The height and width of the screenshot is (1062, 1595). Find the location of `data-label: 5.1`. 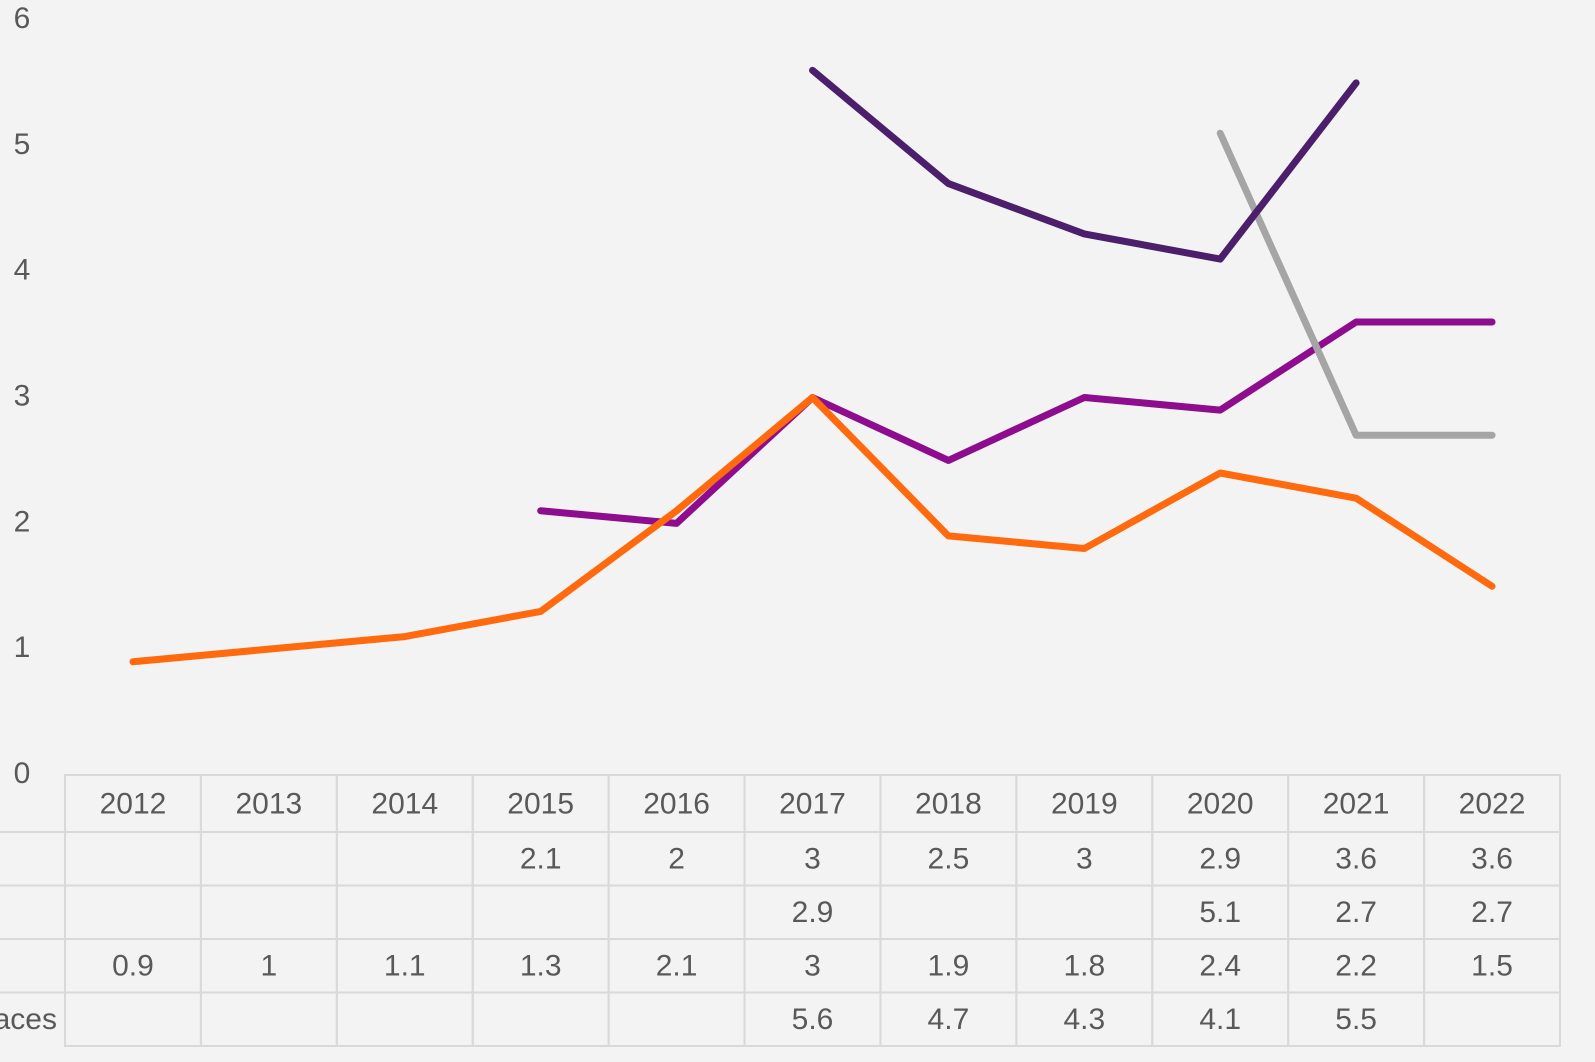

data-label: 5.1 is located at coordinates (1220, 912).